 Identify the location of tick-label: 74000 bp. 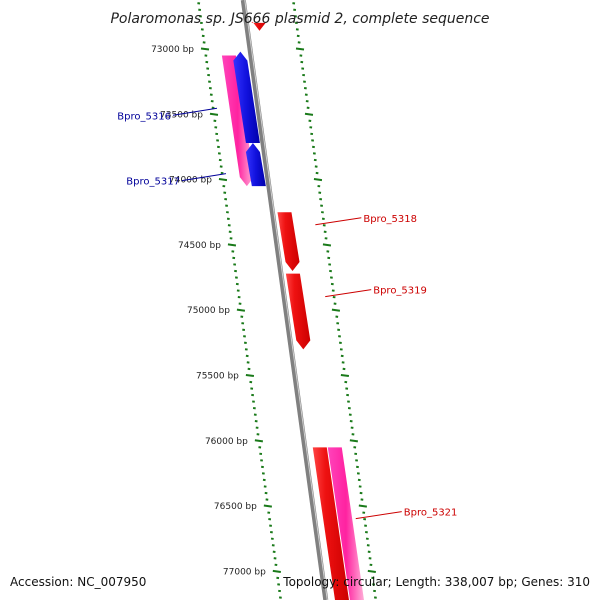
(190, 181).